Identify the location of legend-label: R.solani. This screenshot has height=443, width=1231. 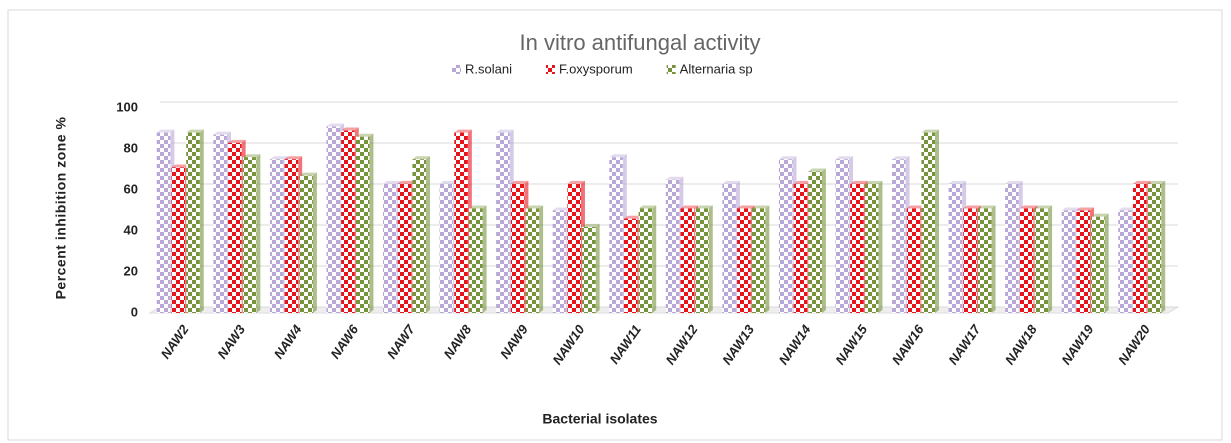
(488, 68).